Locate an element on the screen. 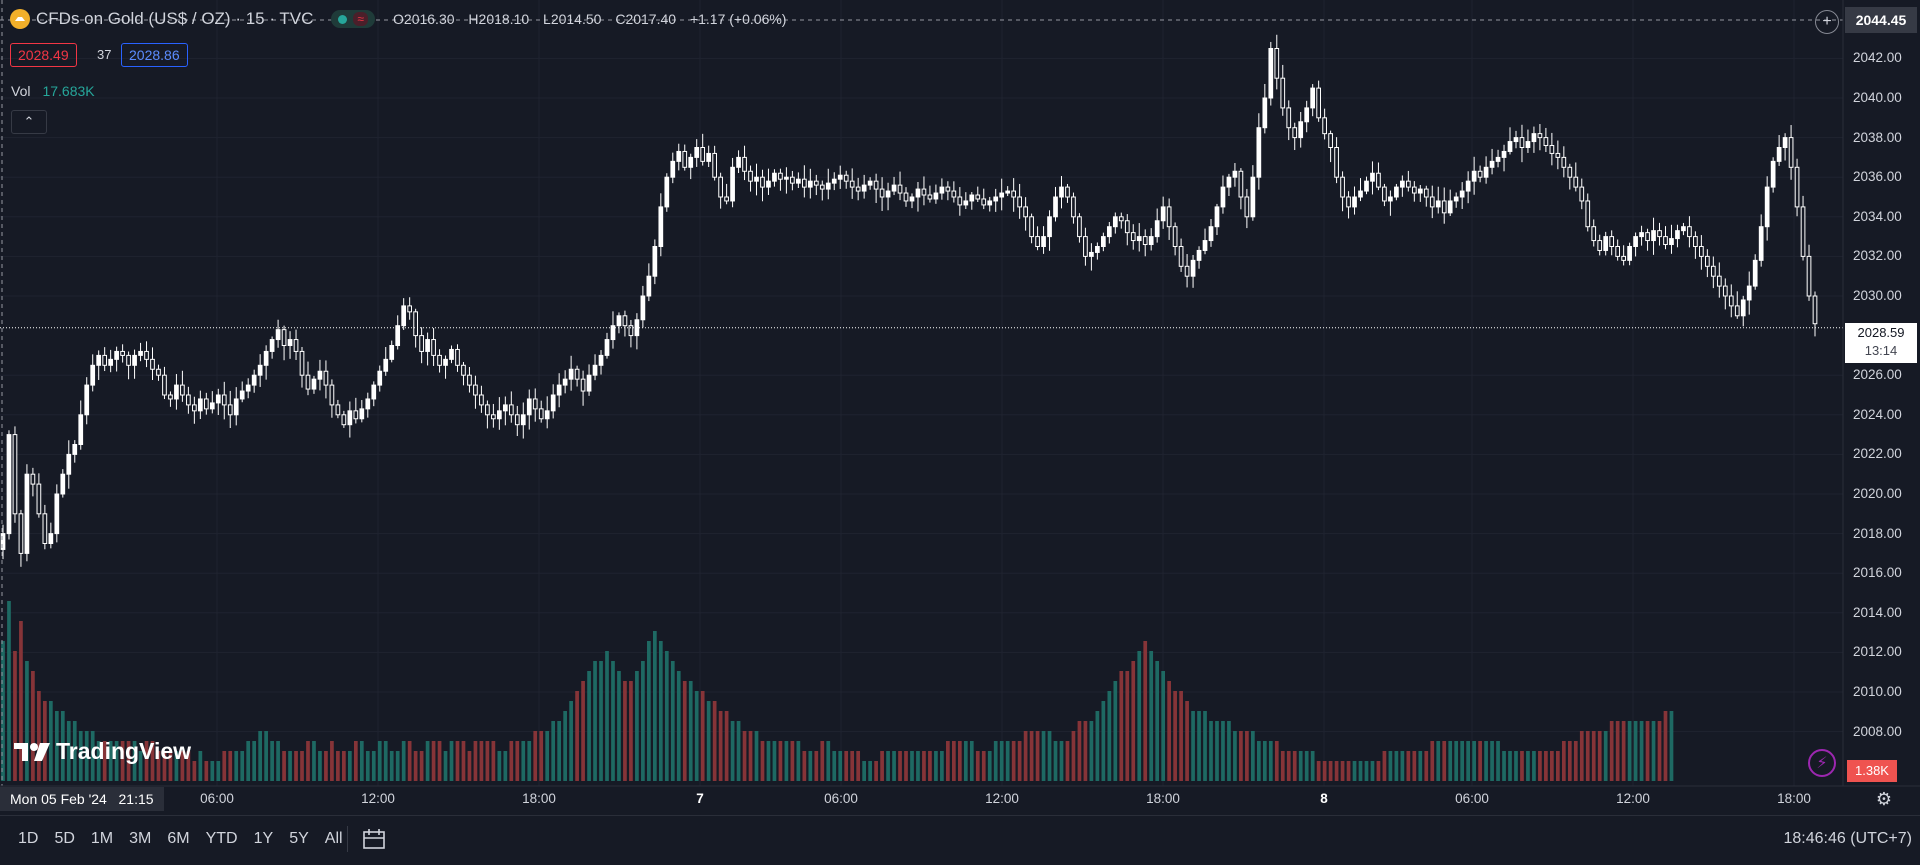 This screenshot has width=1920, height=865. range-button-1y: 1Y is located at coordinates (263, 838).